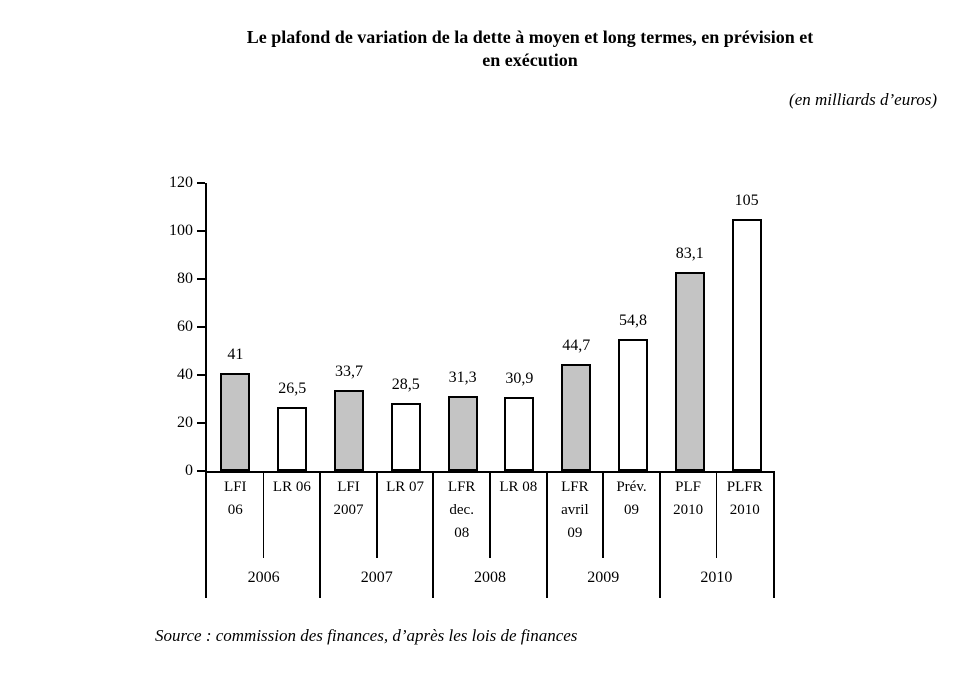 The width and height of the screenshot is (964, 682). Describe the element at coordinates (633, 405) in the screenshot. I see `bar-prév.-09` at that location.